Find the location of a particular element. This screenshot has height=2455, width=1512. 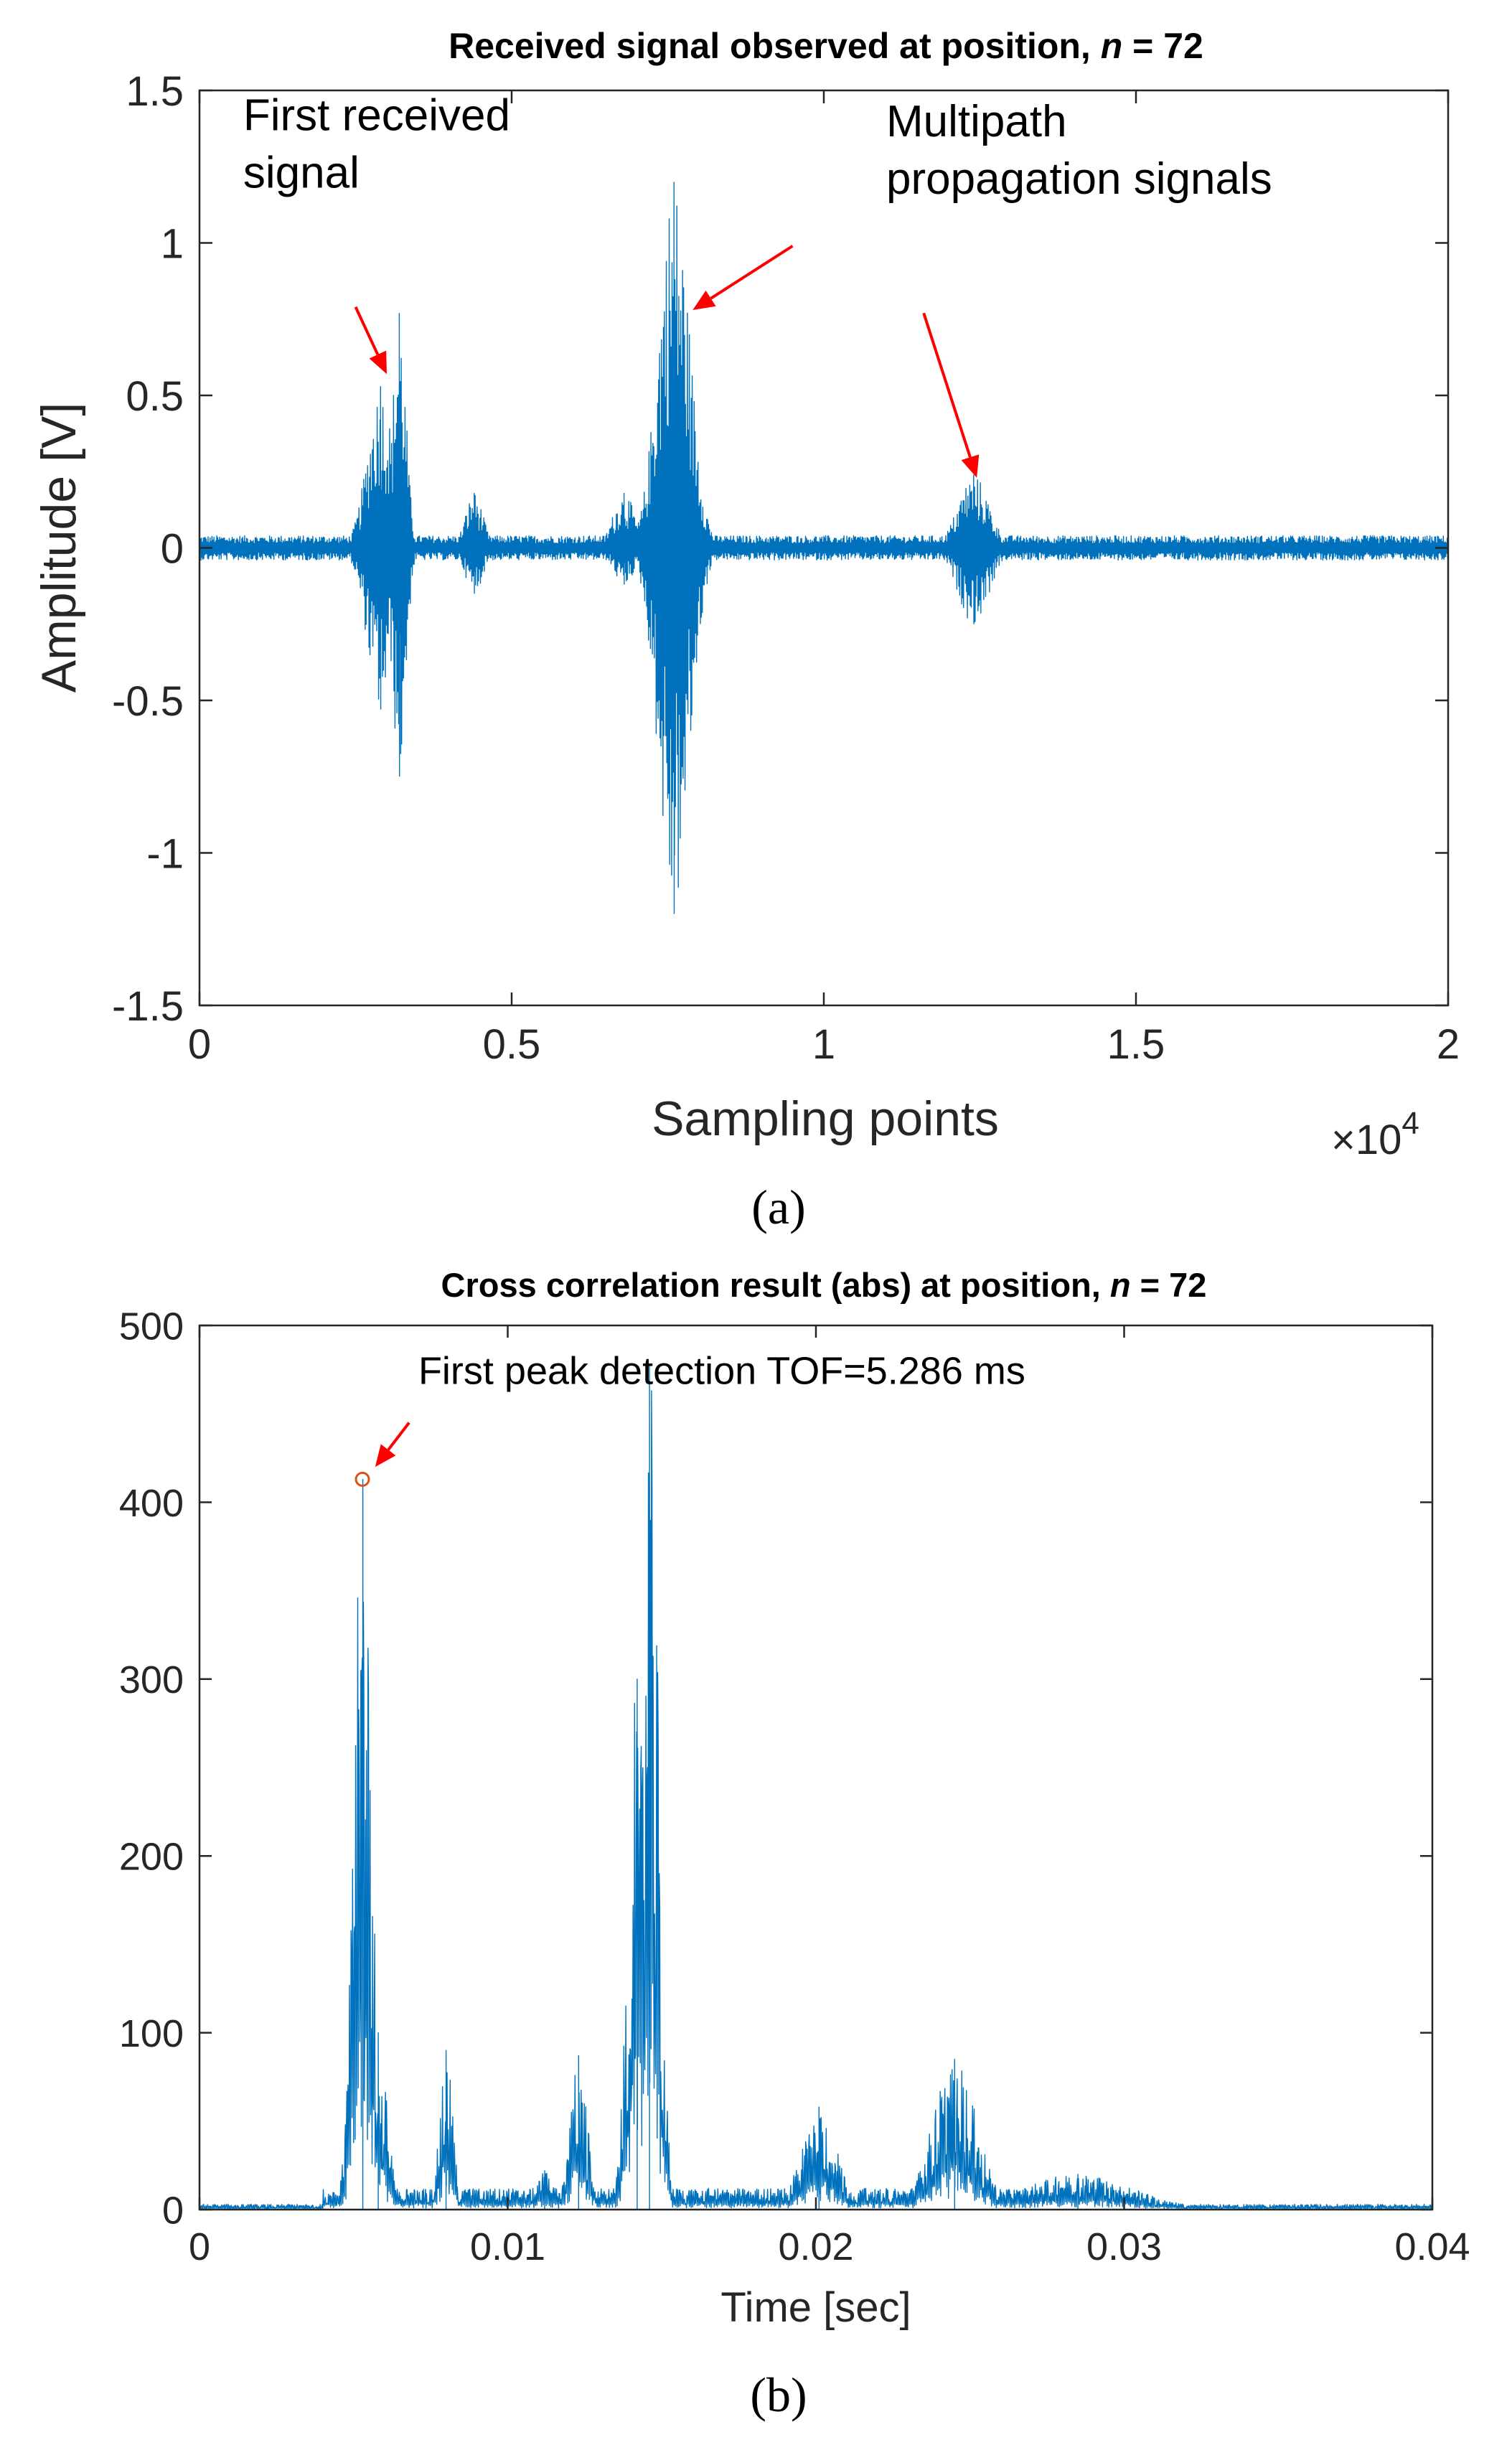

x-tick-label: 0.02 is located at coordinates (816, 2246).